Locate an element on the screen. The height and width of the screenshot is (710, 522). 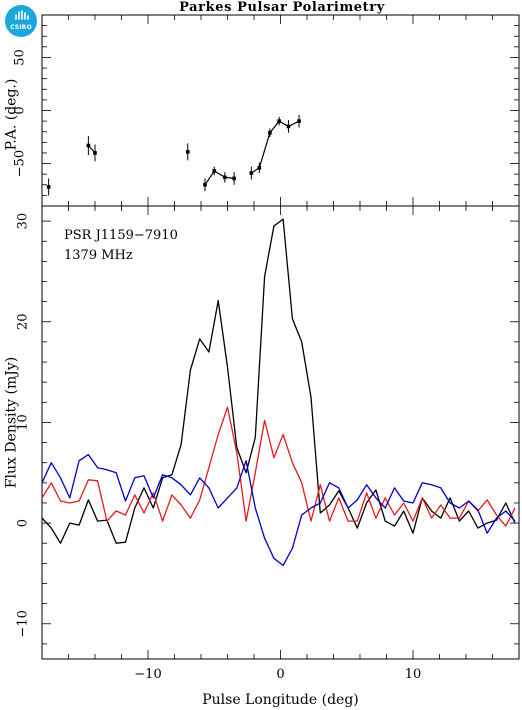
csiro-logo-mark-icon is located at coordinates (22, 15).